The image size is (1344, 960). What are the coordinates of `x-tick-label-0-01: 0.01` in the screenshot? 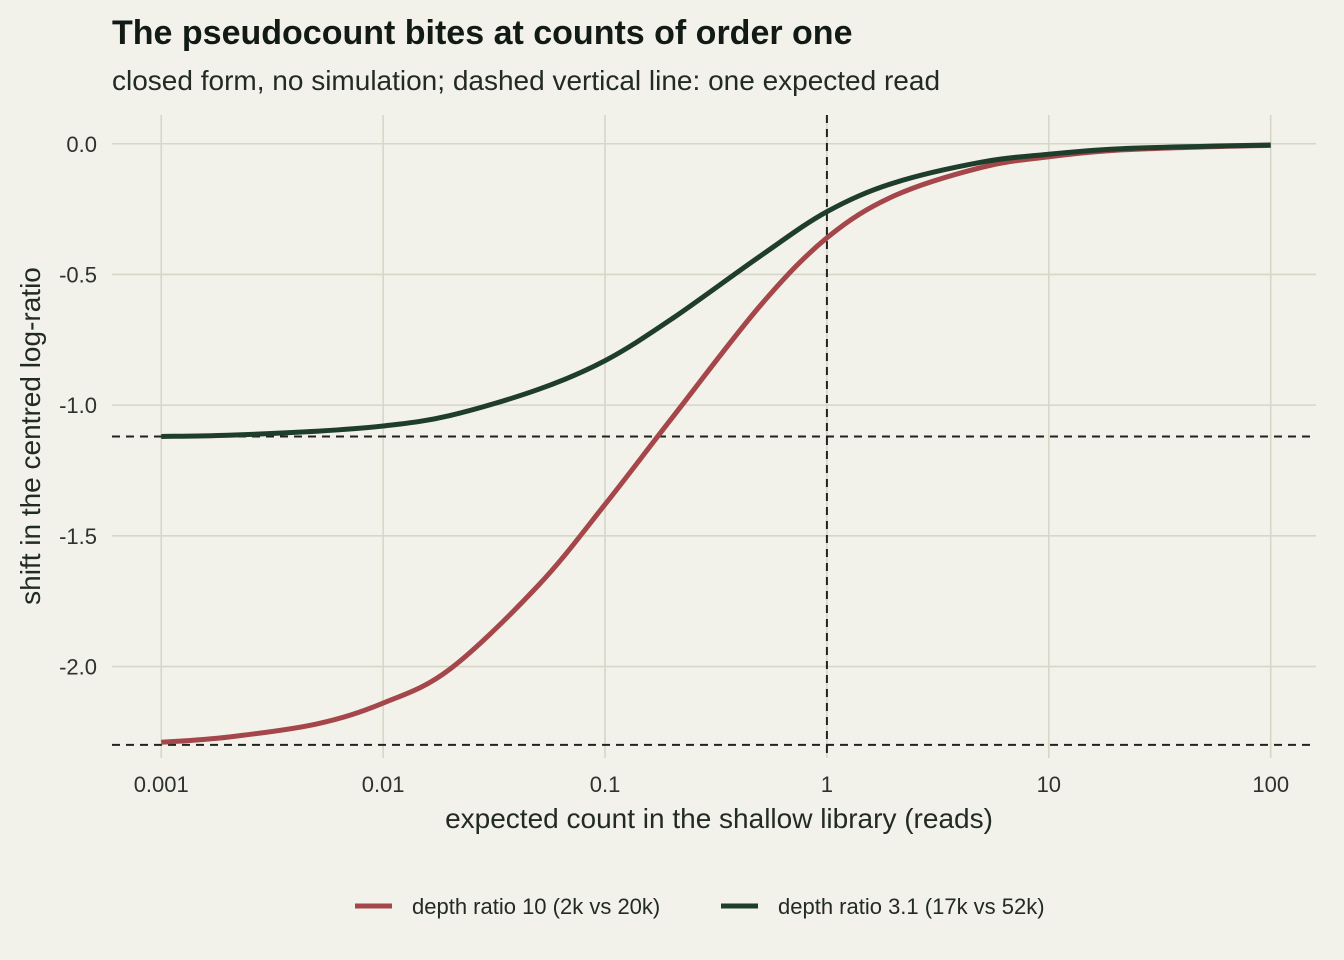 It's located at (383, 784).